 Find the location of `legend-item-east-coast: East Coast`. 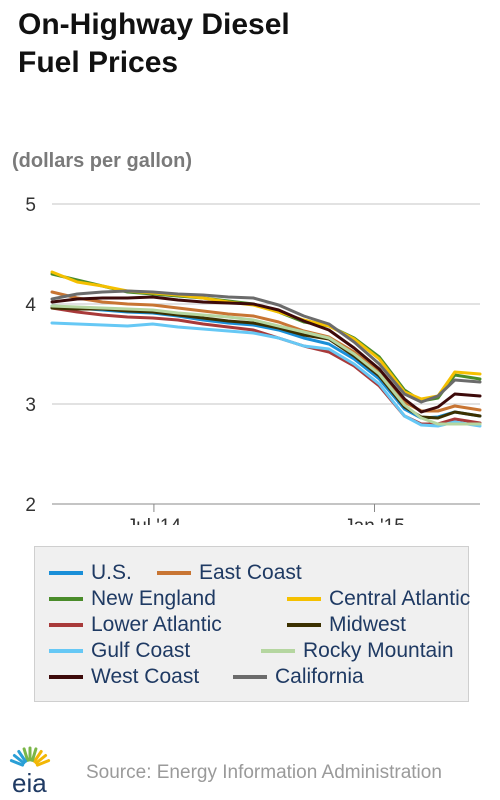

legend-item-east-coast: East Coast is located at coordinates (229, 573).